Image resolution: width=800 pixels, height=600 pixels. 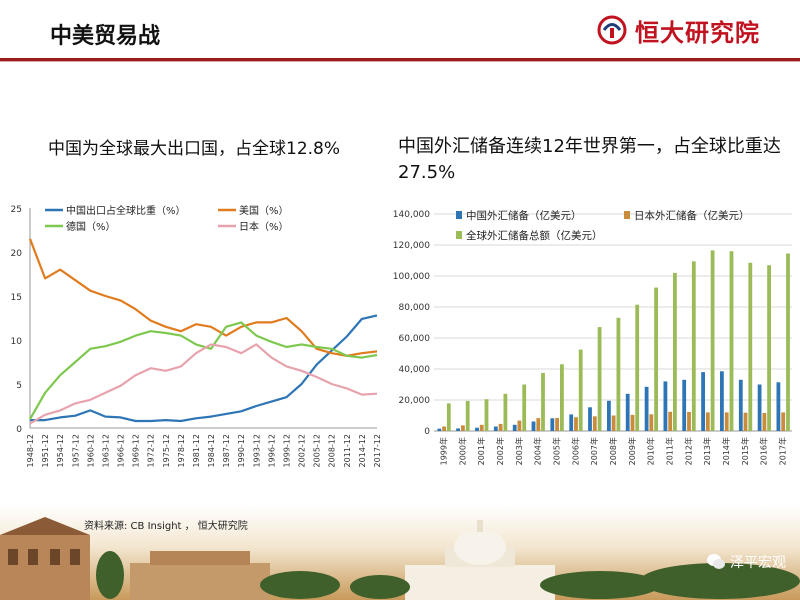 What do you see at coordinates (136, 450) in the screenshot?
I see `x-tick-label: 1969-12` at bounding box center [136, 450].